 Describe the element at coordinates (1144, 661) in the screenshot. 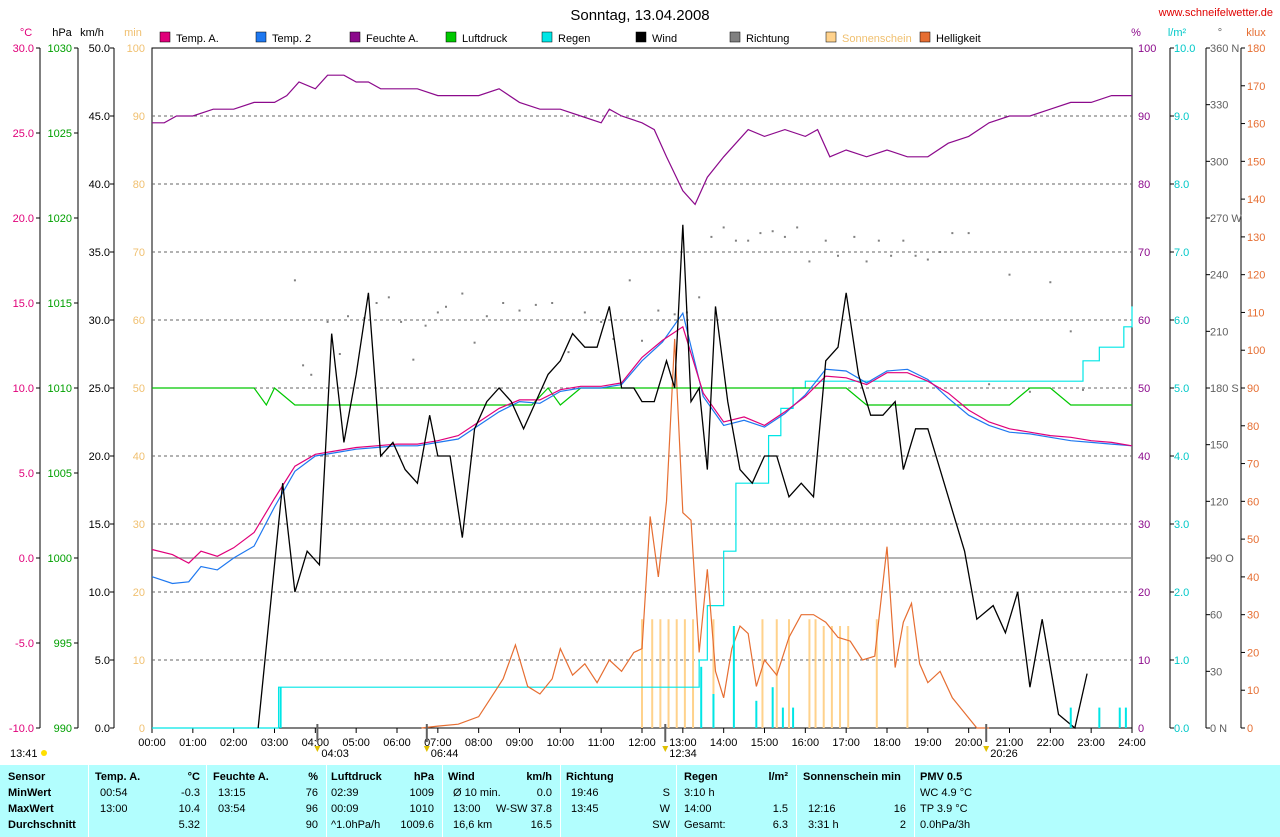

I see `humidity-tick-label: 10` at that location.